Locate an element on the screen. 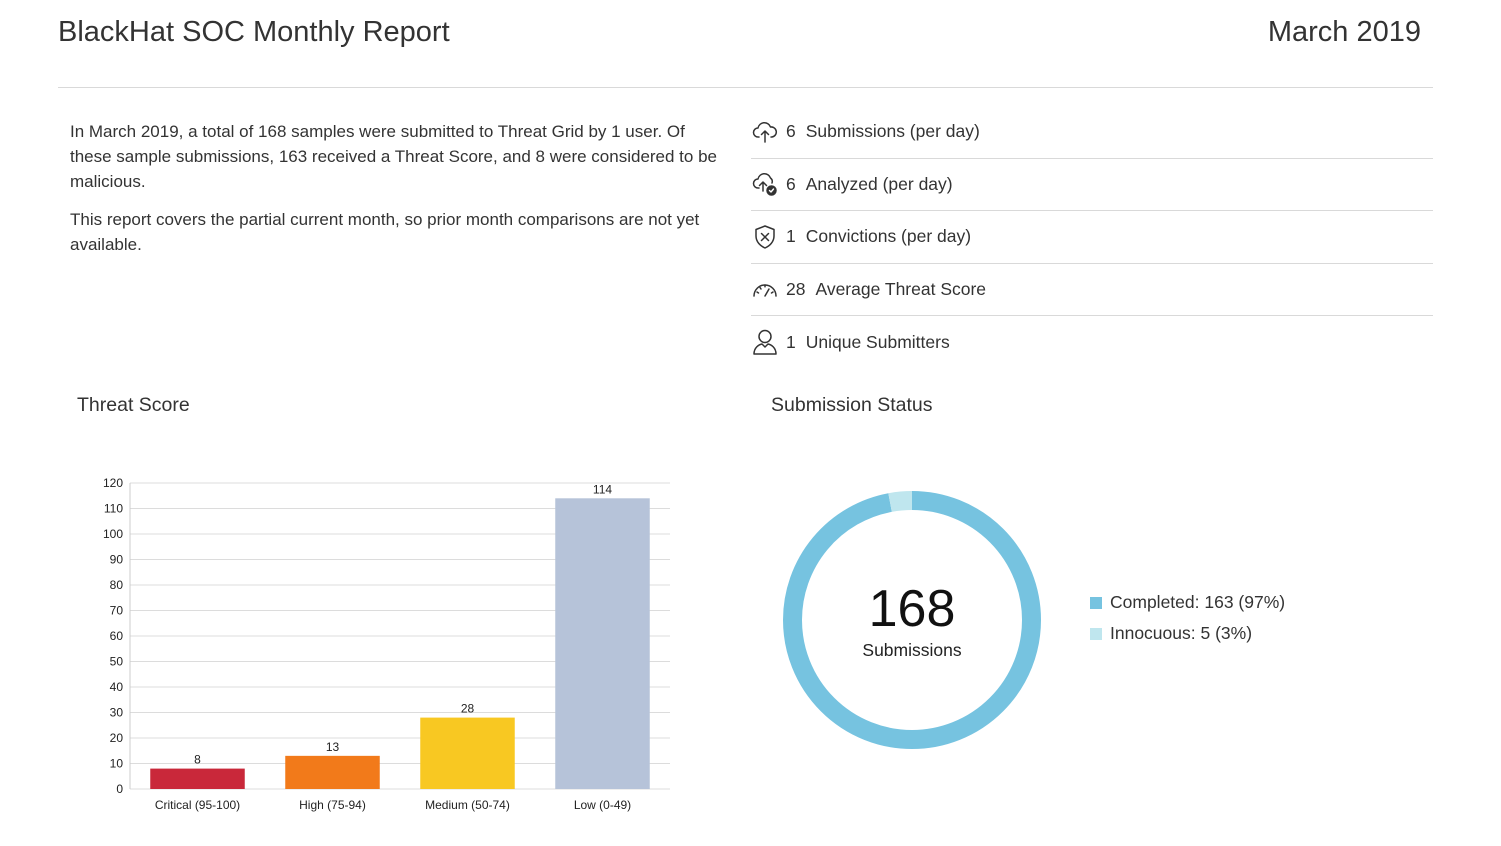  donut-legend: Completed: 163 (97%) Innocuous: 5 (3%) is located at coordinates (1187, 618).